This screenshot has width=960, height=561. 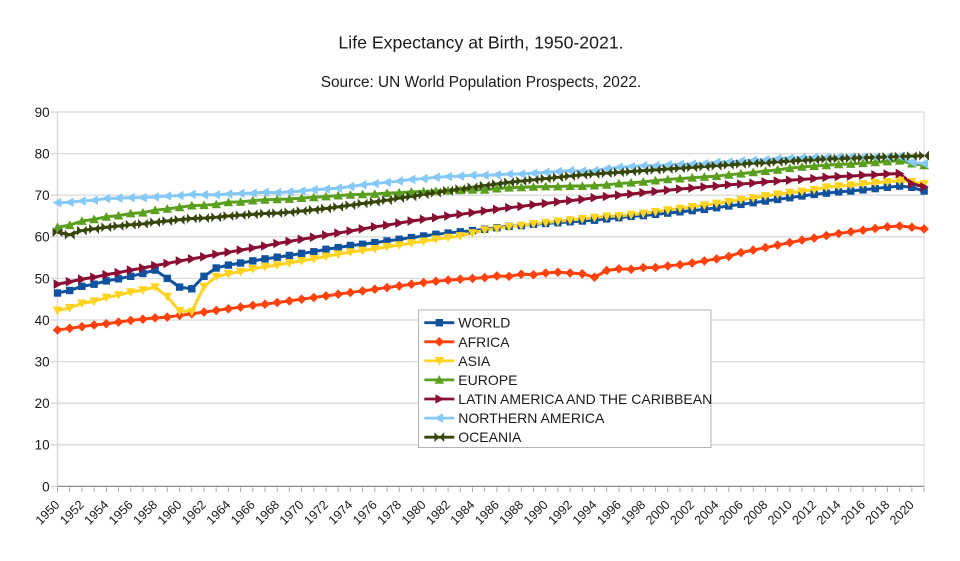 I want to click on svg-text:LATIN AMERICA AND THE CARIBBEA: LATIN AMERICA AND THE CARIBBEAN, so click(x=585, y=399).